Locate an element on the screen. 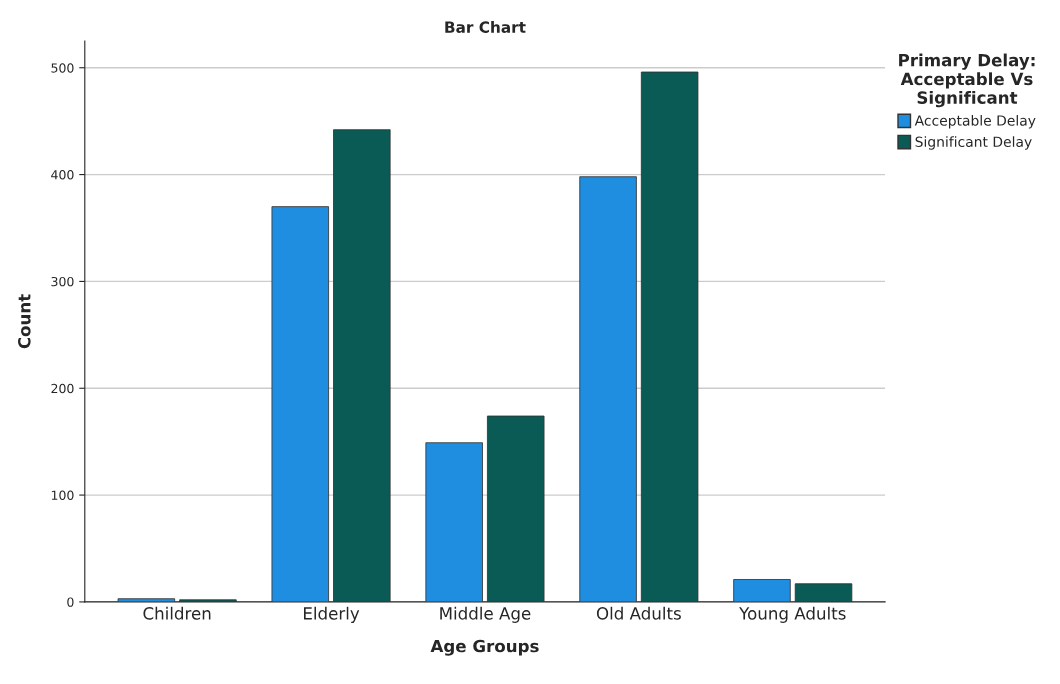 This screenshot has height=684, width=1060. y-tick-label: 300 is located at coordinates (62, 281).